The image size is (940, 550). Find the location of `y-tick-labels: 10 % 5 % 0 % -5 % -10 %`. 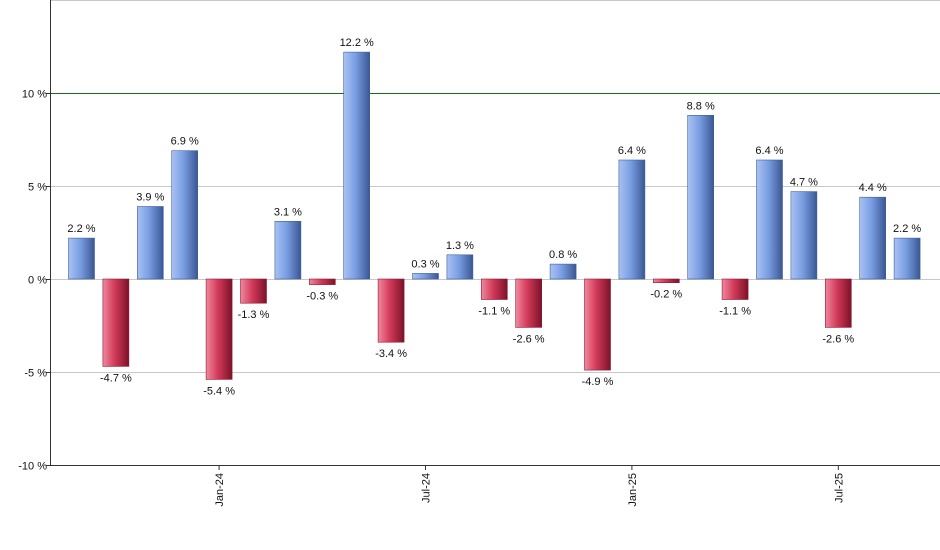

y-tick-labels: 10 % 5 % 0 % -5 % -10 % is located at coordinates (32, 281).